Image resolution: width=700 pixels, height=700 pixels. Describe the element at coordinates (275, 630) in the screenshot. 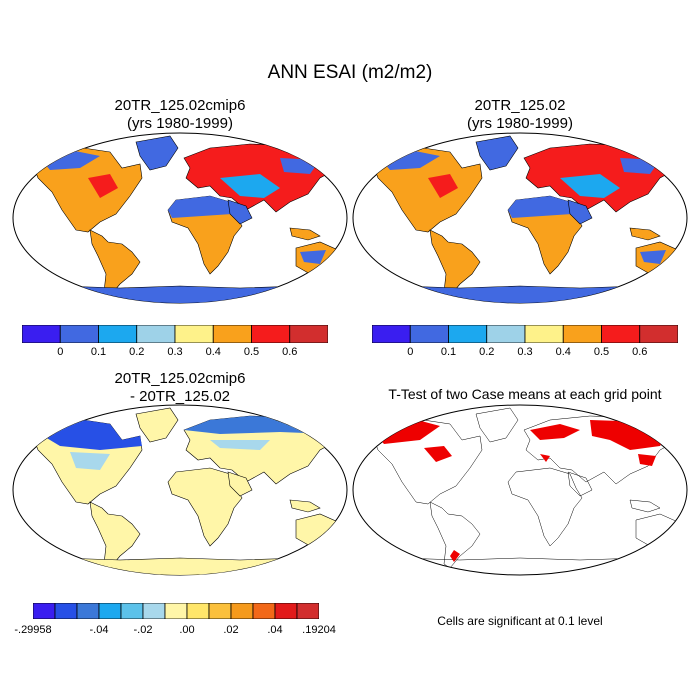

I see `diff-colorbar-label: .04` at that location.